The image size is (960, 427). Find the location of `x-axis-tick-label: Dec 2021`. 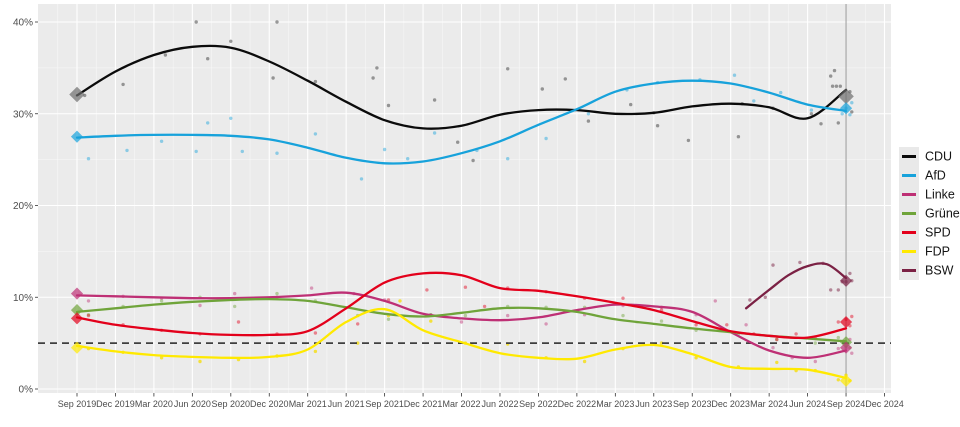

x-axis-tick-label: Dec 2021 is located at coordinates (423, 404).